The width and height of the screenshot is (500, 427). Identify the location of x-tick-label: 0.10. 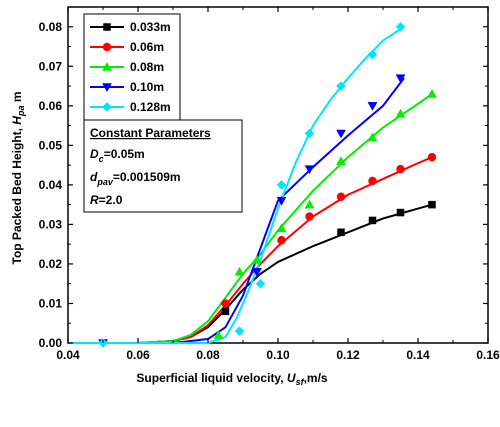
(278, 355).